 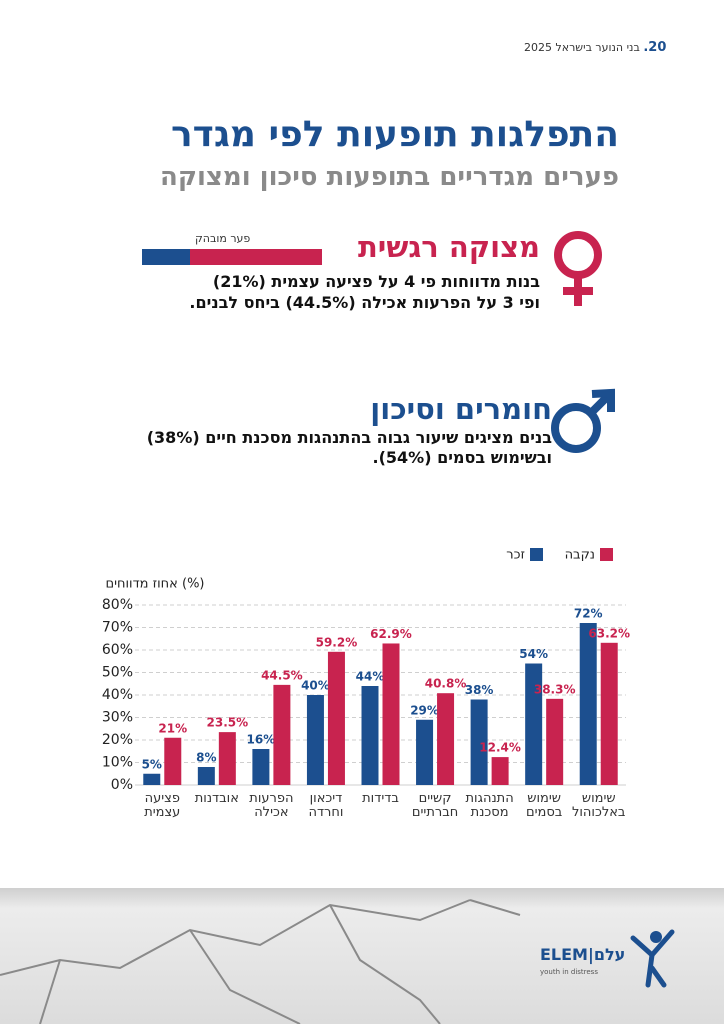 What do you see at coordinates (582, 47) in the screenshot?
I see `publication: בני הנוער בישראל 2025` at bounding box center [582, 47].